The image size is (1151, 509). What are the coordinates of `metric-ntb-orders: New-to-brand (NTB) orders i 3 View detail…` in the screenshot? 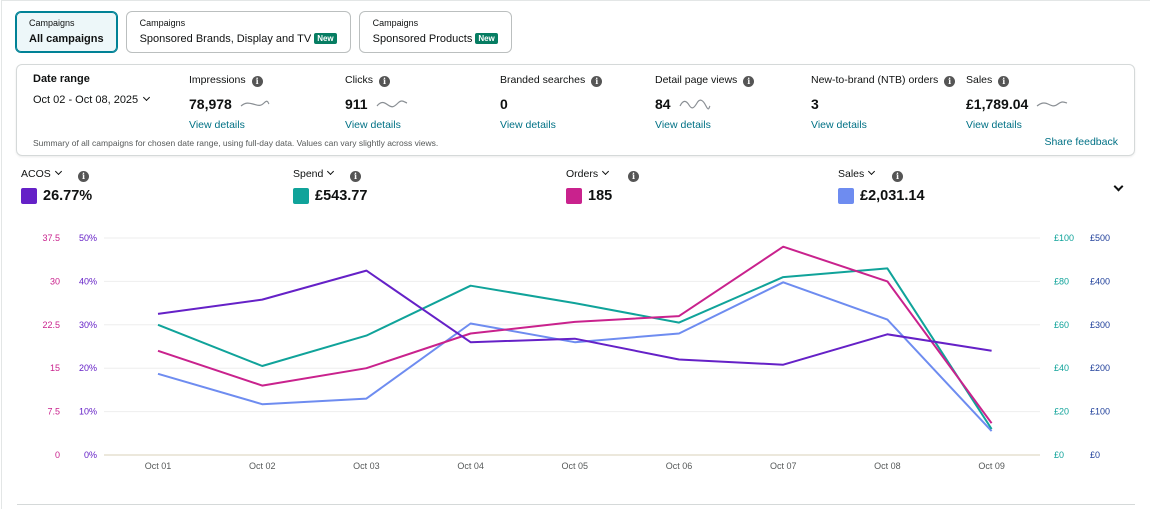 It's located at (883, 102).